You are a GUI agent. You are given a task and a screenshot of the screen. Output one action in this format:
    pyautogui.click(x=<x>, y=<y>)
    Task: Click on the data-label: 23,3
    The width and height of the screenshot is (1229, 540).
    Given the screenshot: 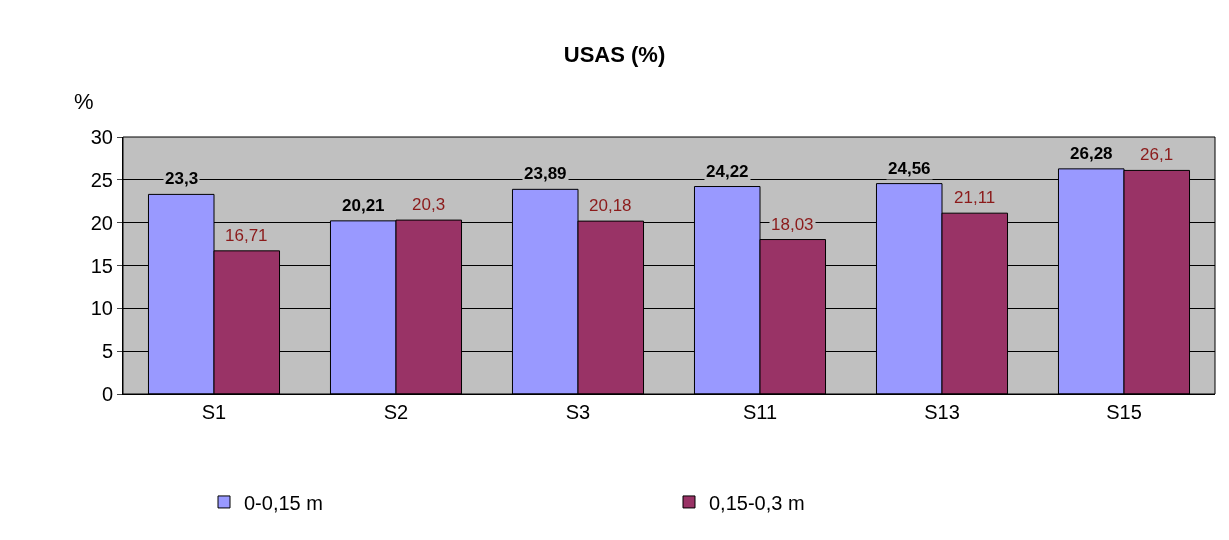 What is the action you would take?
    pyautogui.click(x=182, y=178)
    